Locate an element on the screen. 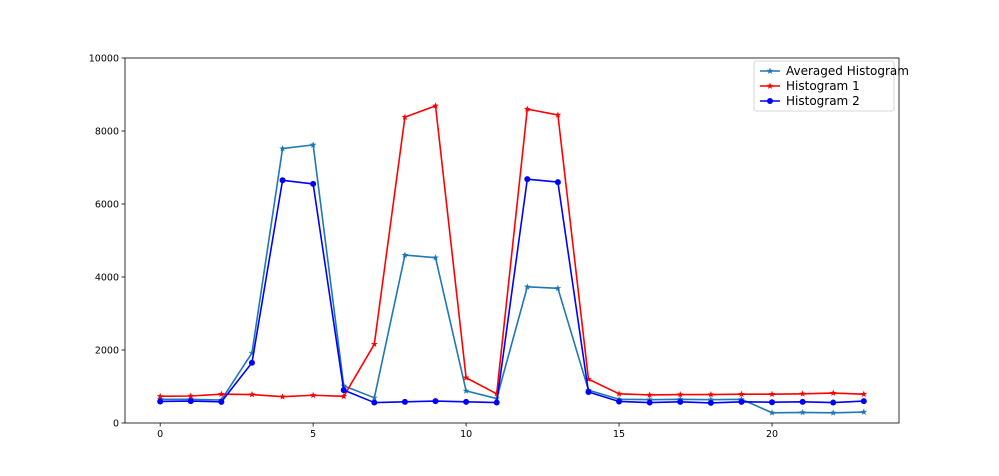 The width and height of the screenshot is (999, 476). y-tick-label: 0 is located at coordinates (116, 424).